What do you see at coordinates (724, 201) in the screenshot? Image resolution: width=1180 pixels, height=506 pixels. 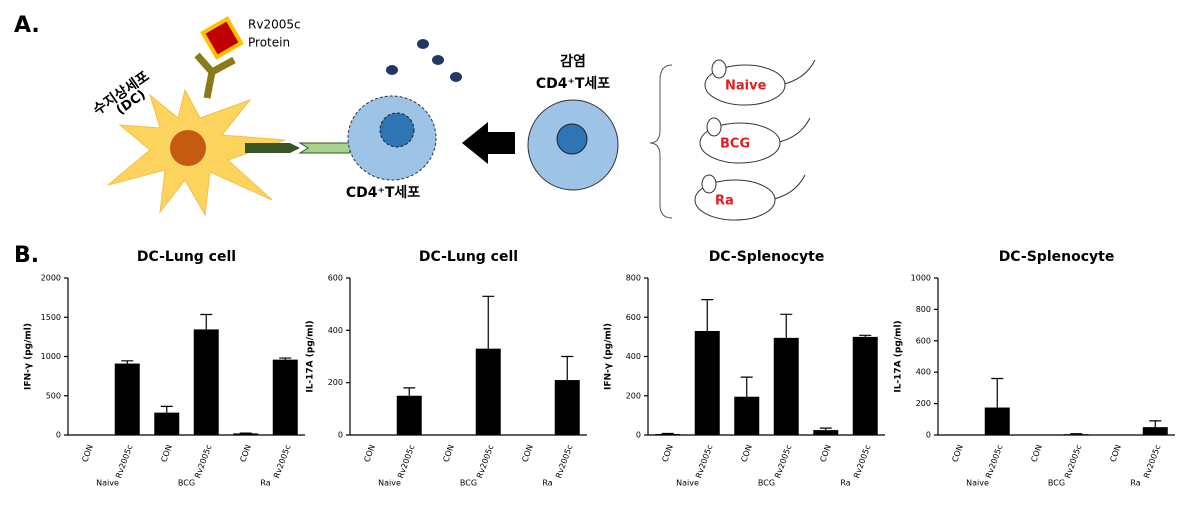 I see `mouse-label: Ra` at bounding box center [724, 201].